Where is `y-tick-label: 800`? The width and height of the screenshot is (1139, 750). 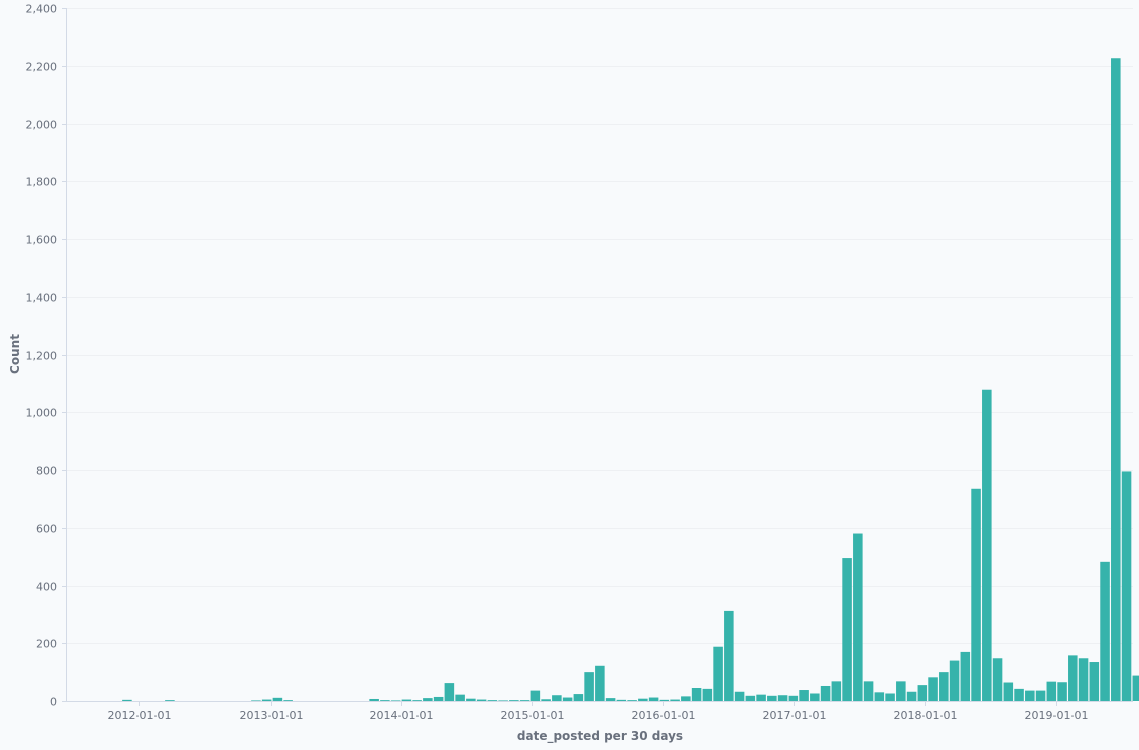 y-tick-label: 800 is located at coordinates (46, 471).